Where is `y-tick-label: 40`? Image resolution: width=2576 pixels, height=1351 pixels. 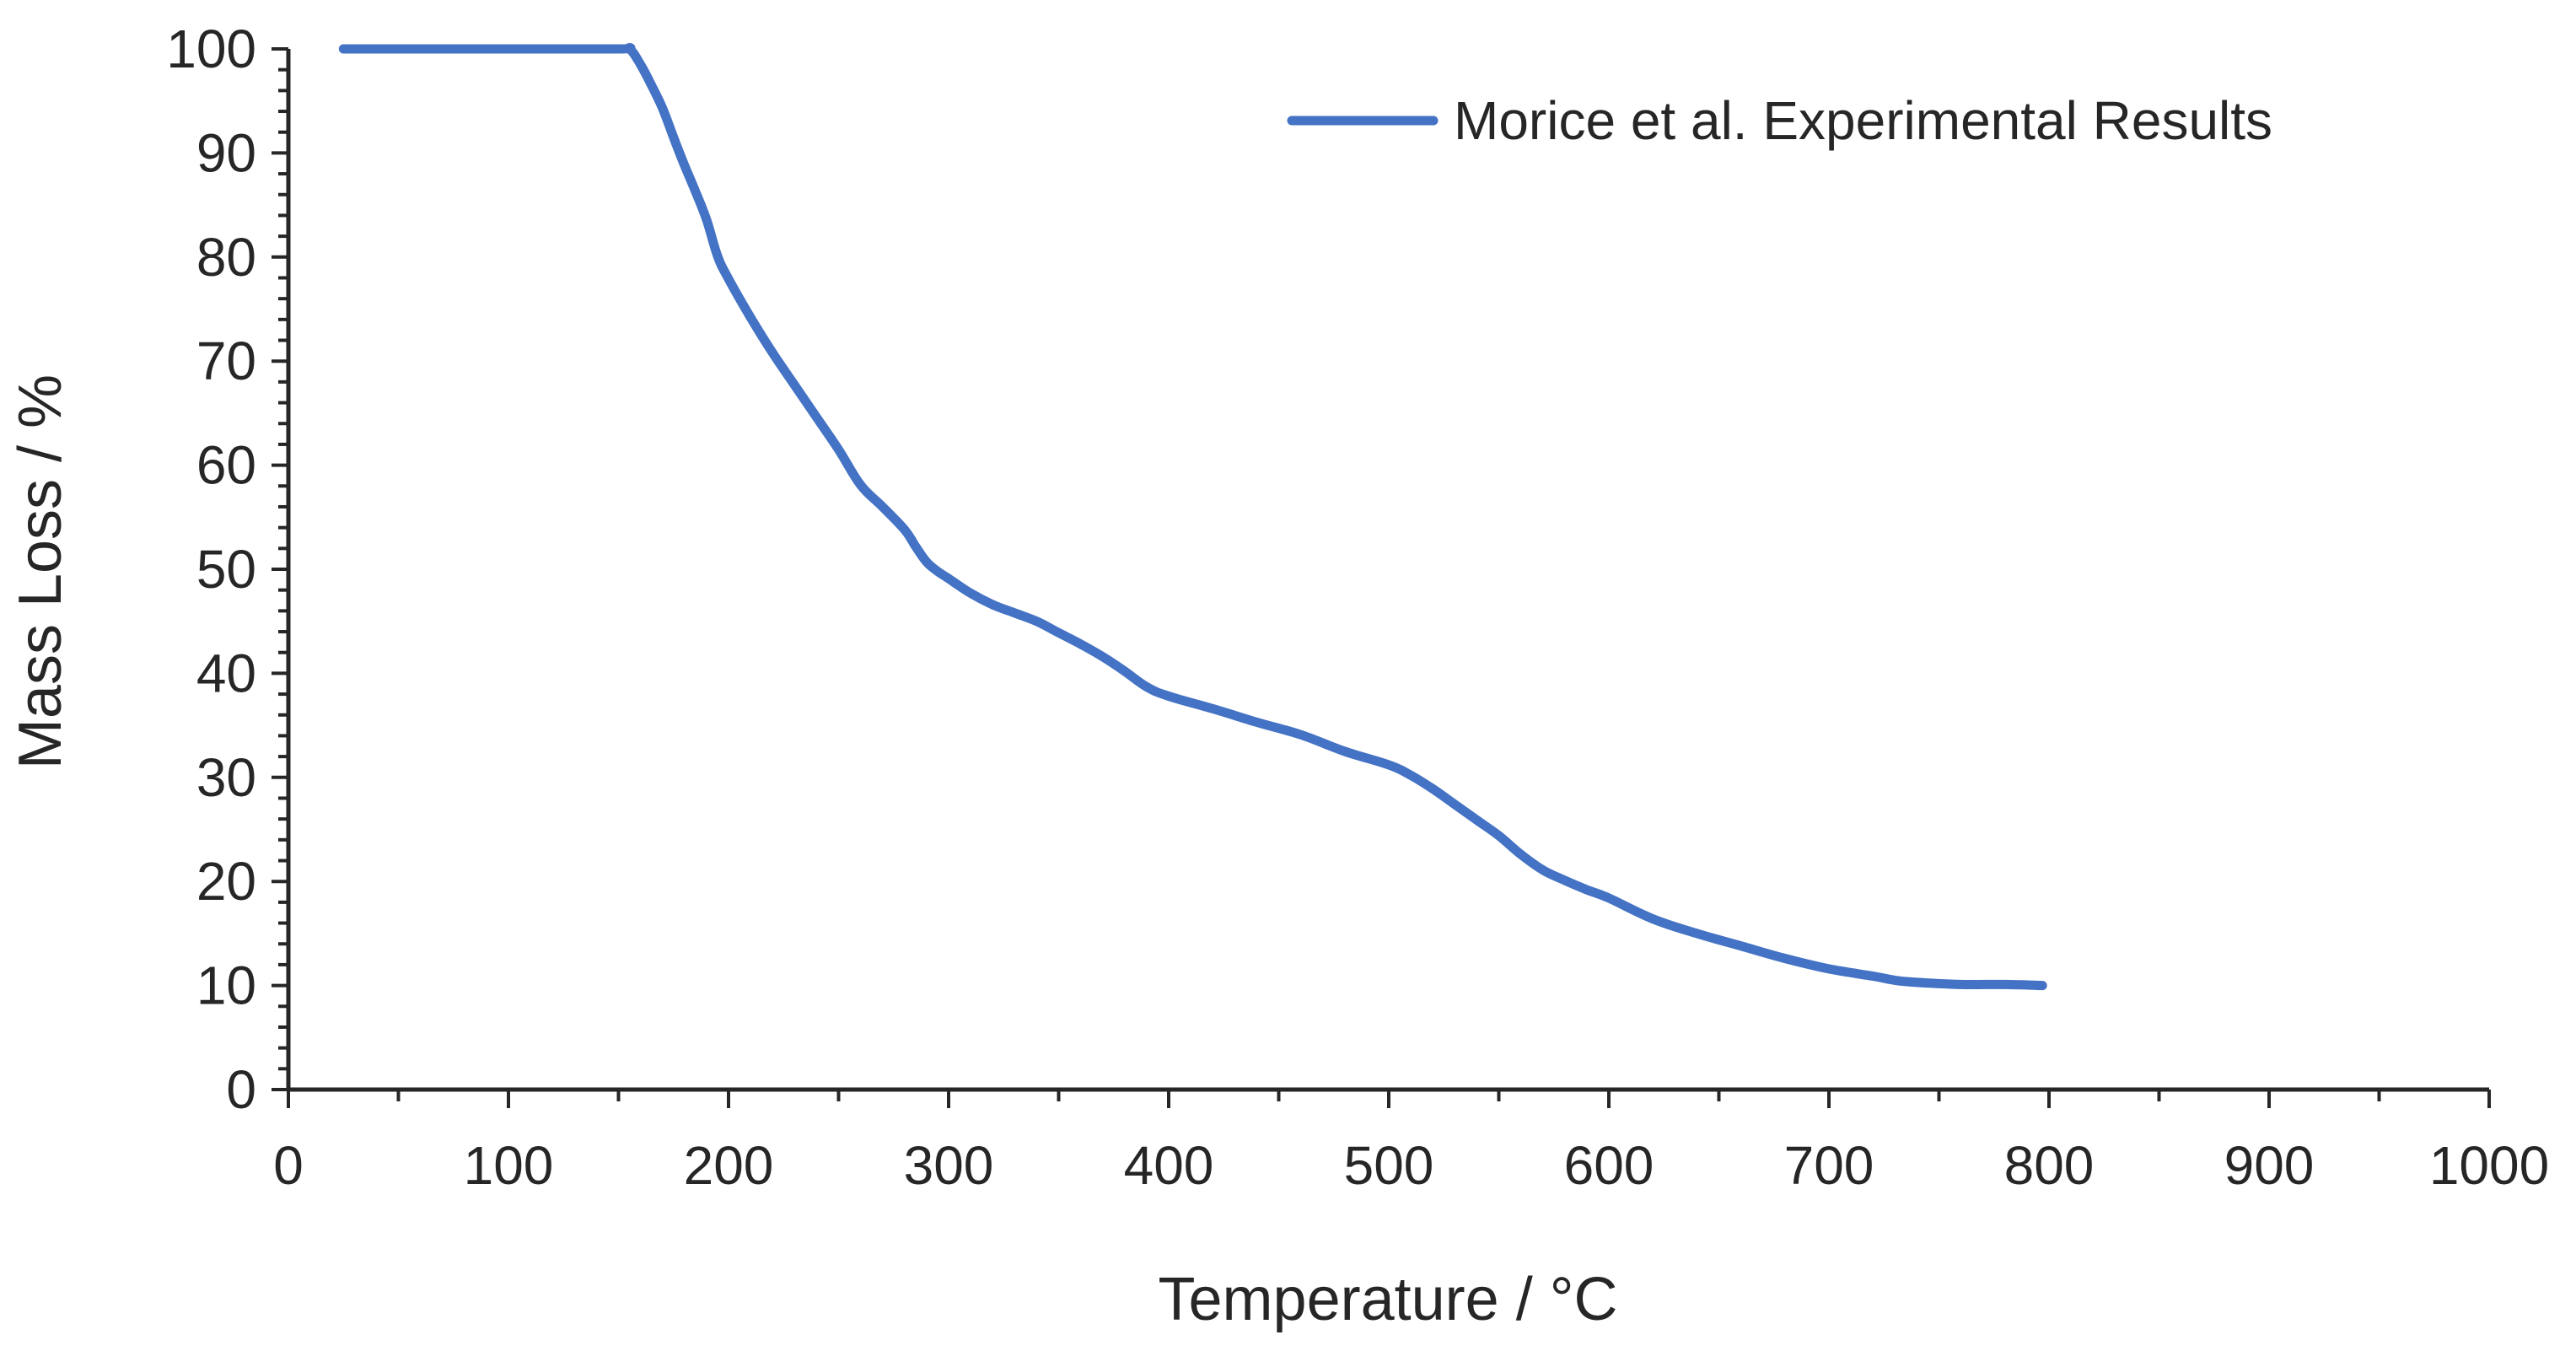
y-tick-label: 40 is located at coordinates (226, 673).